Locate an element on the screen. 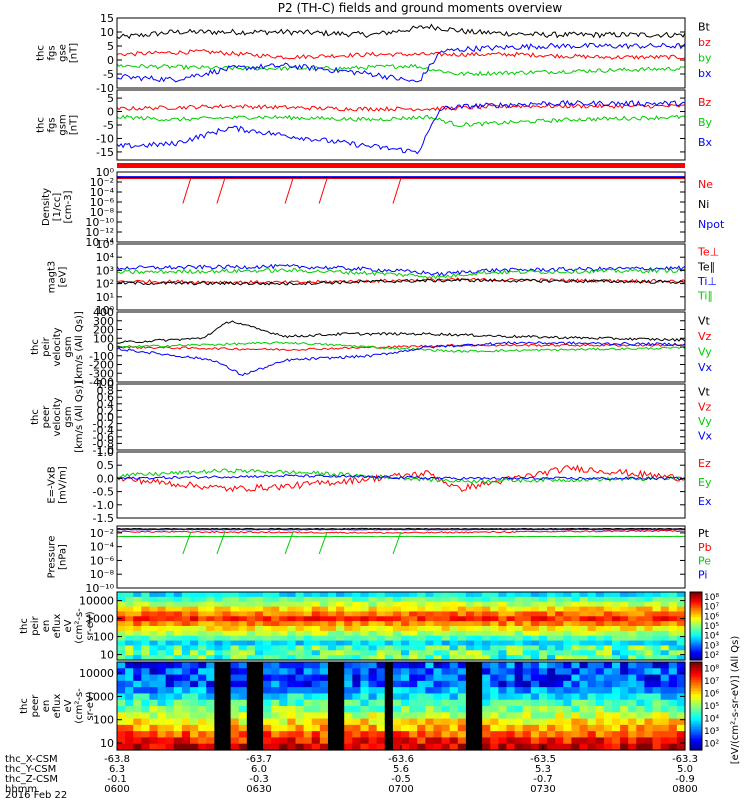  y-axis-label: E=-VxB[mV/m] is located at coordinates (58, 485).